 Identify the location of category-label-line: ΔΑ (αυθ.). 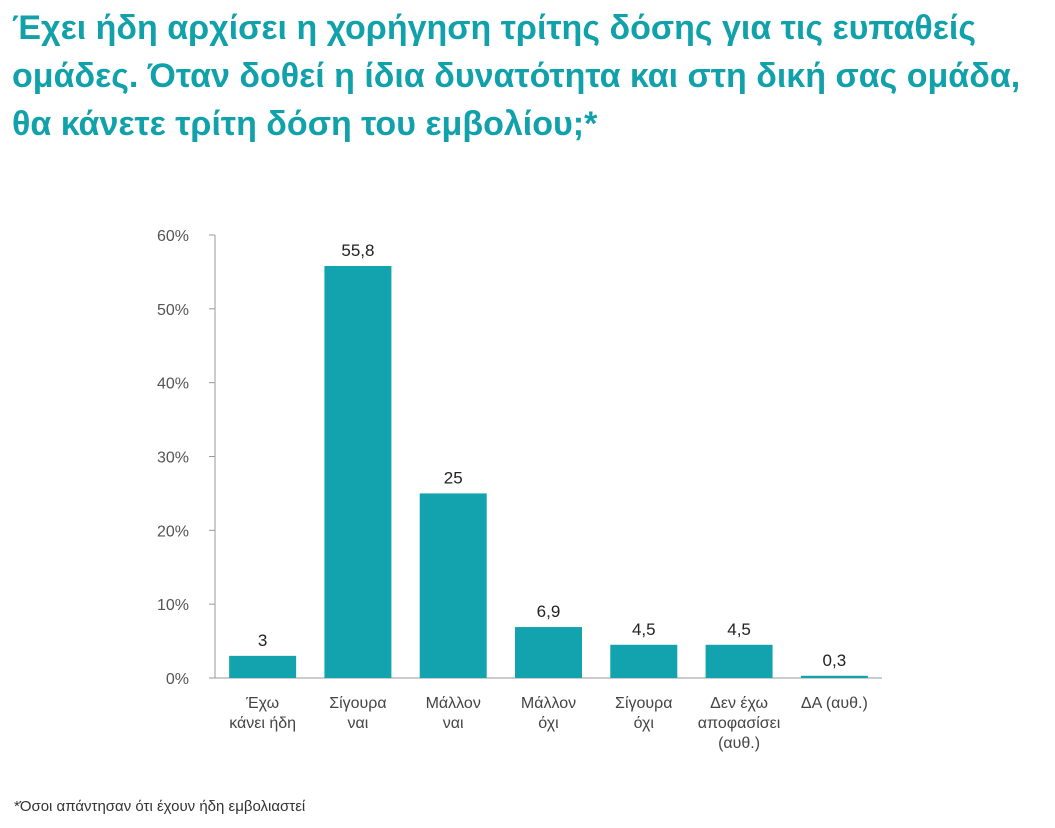
(834, 703).